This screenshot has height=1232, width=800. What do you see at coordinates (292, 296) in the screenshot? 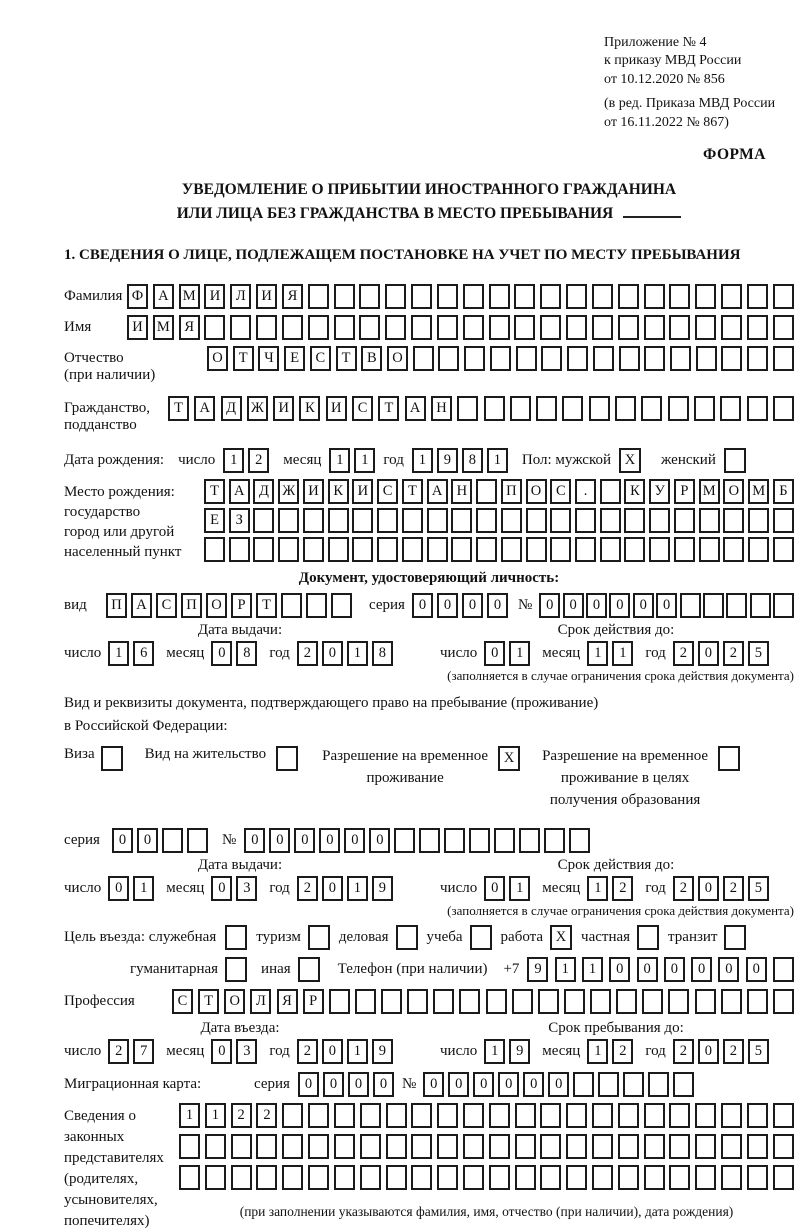
I see `char-cell: Я` at bounding box center [292, 296].